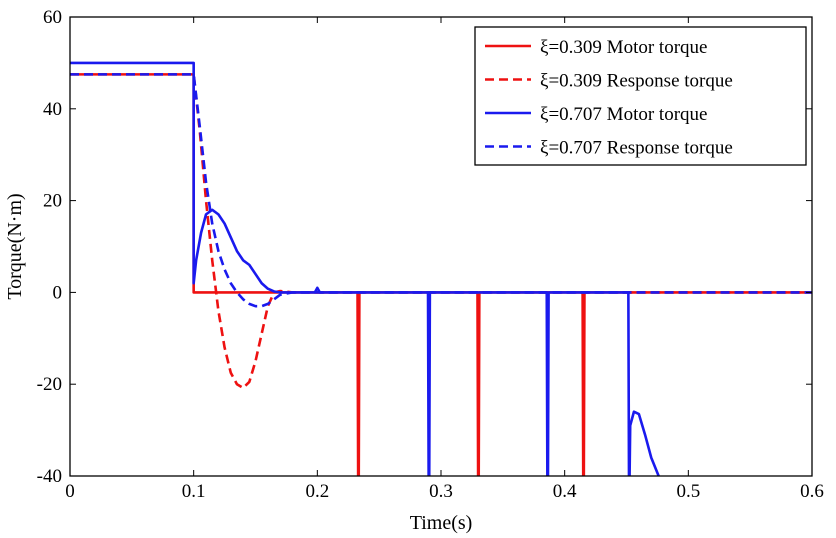 The width and height of the screenshot is (836, 538). Describe the element at coordinates (194, 491) in the screenshot. I see `x-tick-label: 0.1` at that location.